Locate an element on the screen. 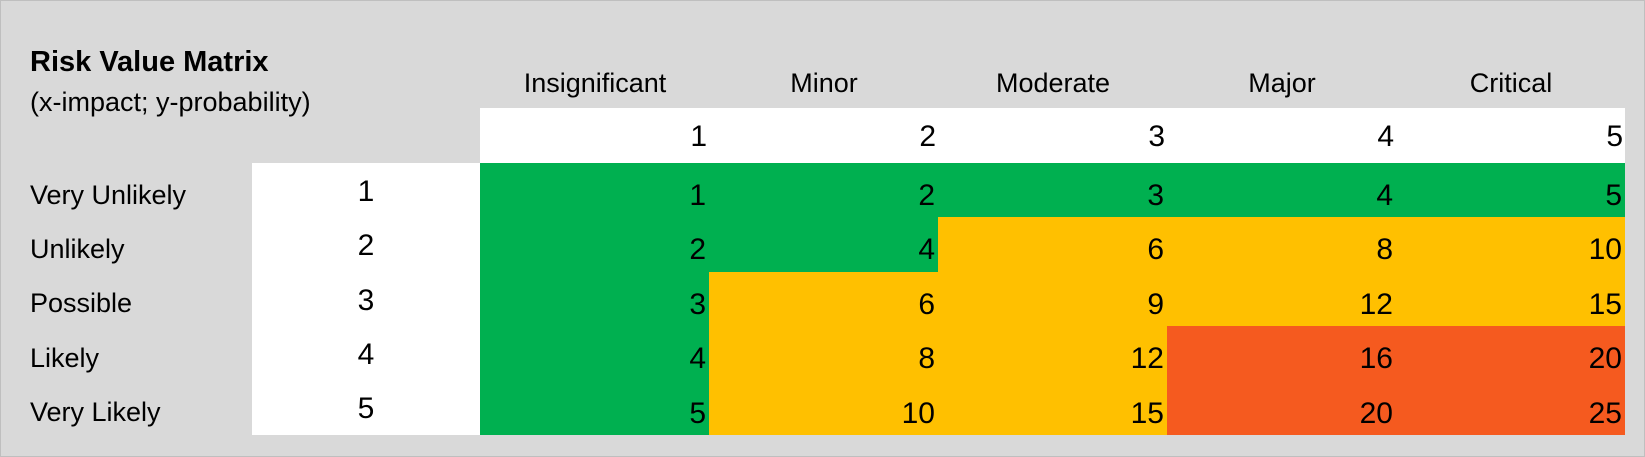 The width and height of the screenshot is (1645, 457). impact-values-band is located at coordinates (1052, 135).